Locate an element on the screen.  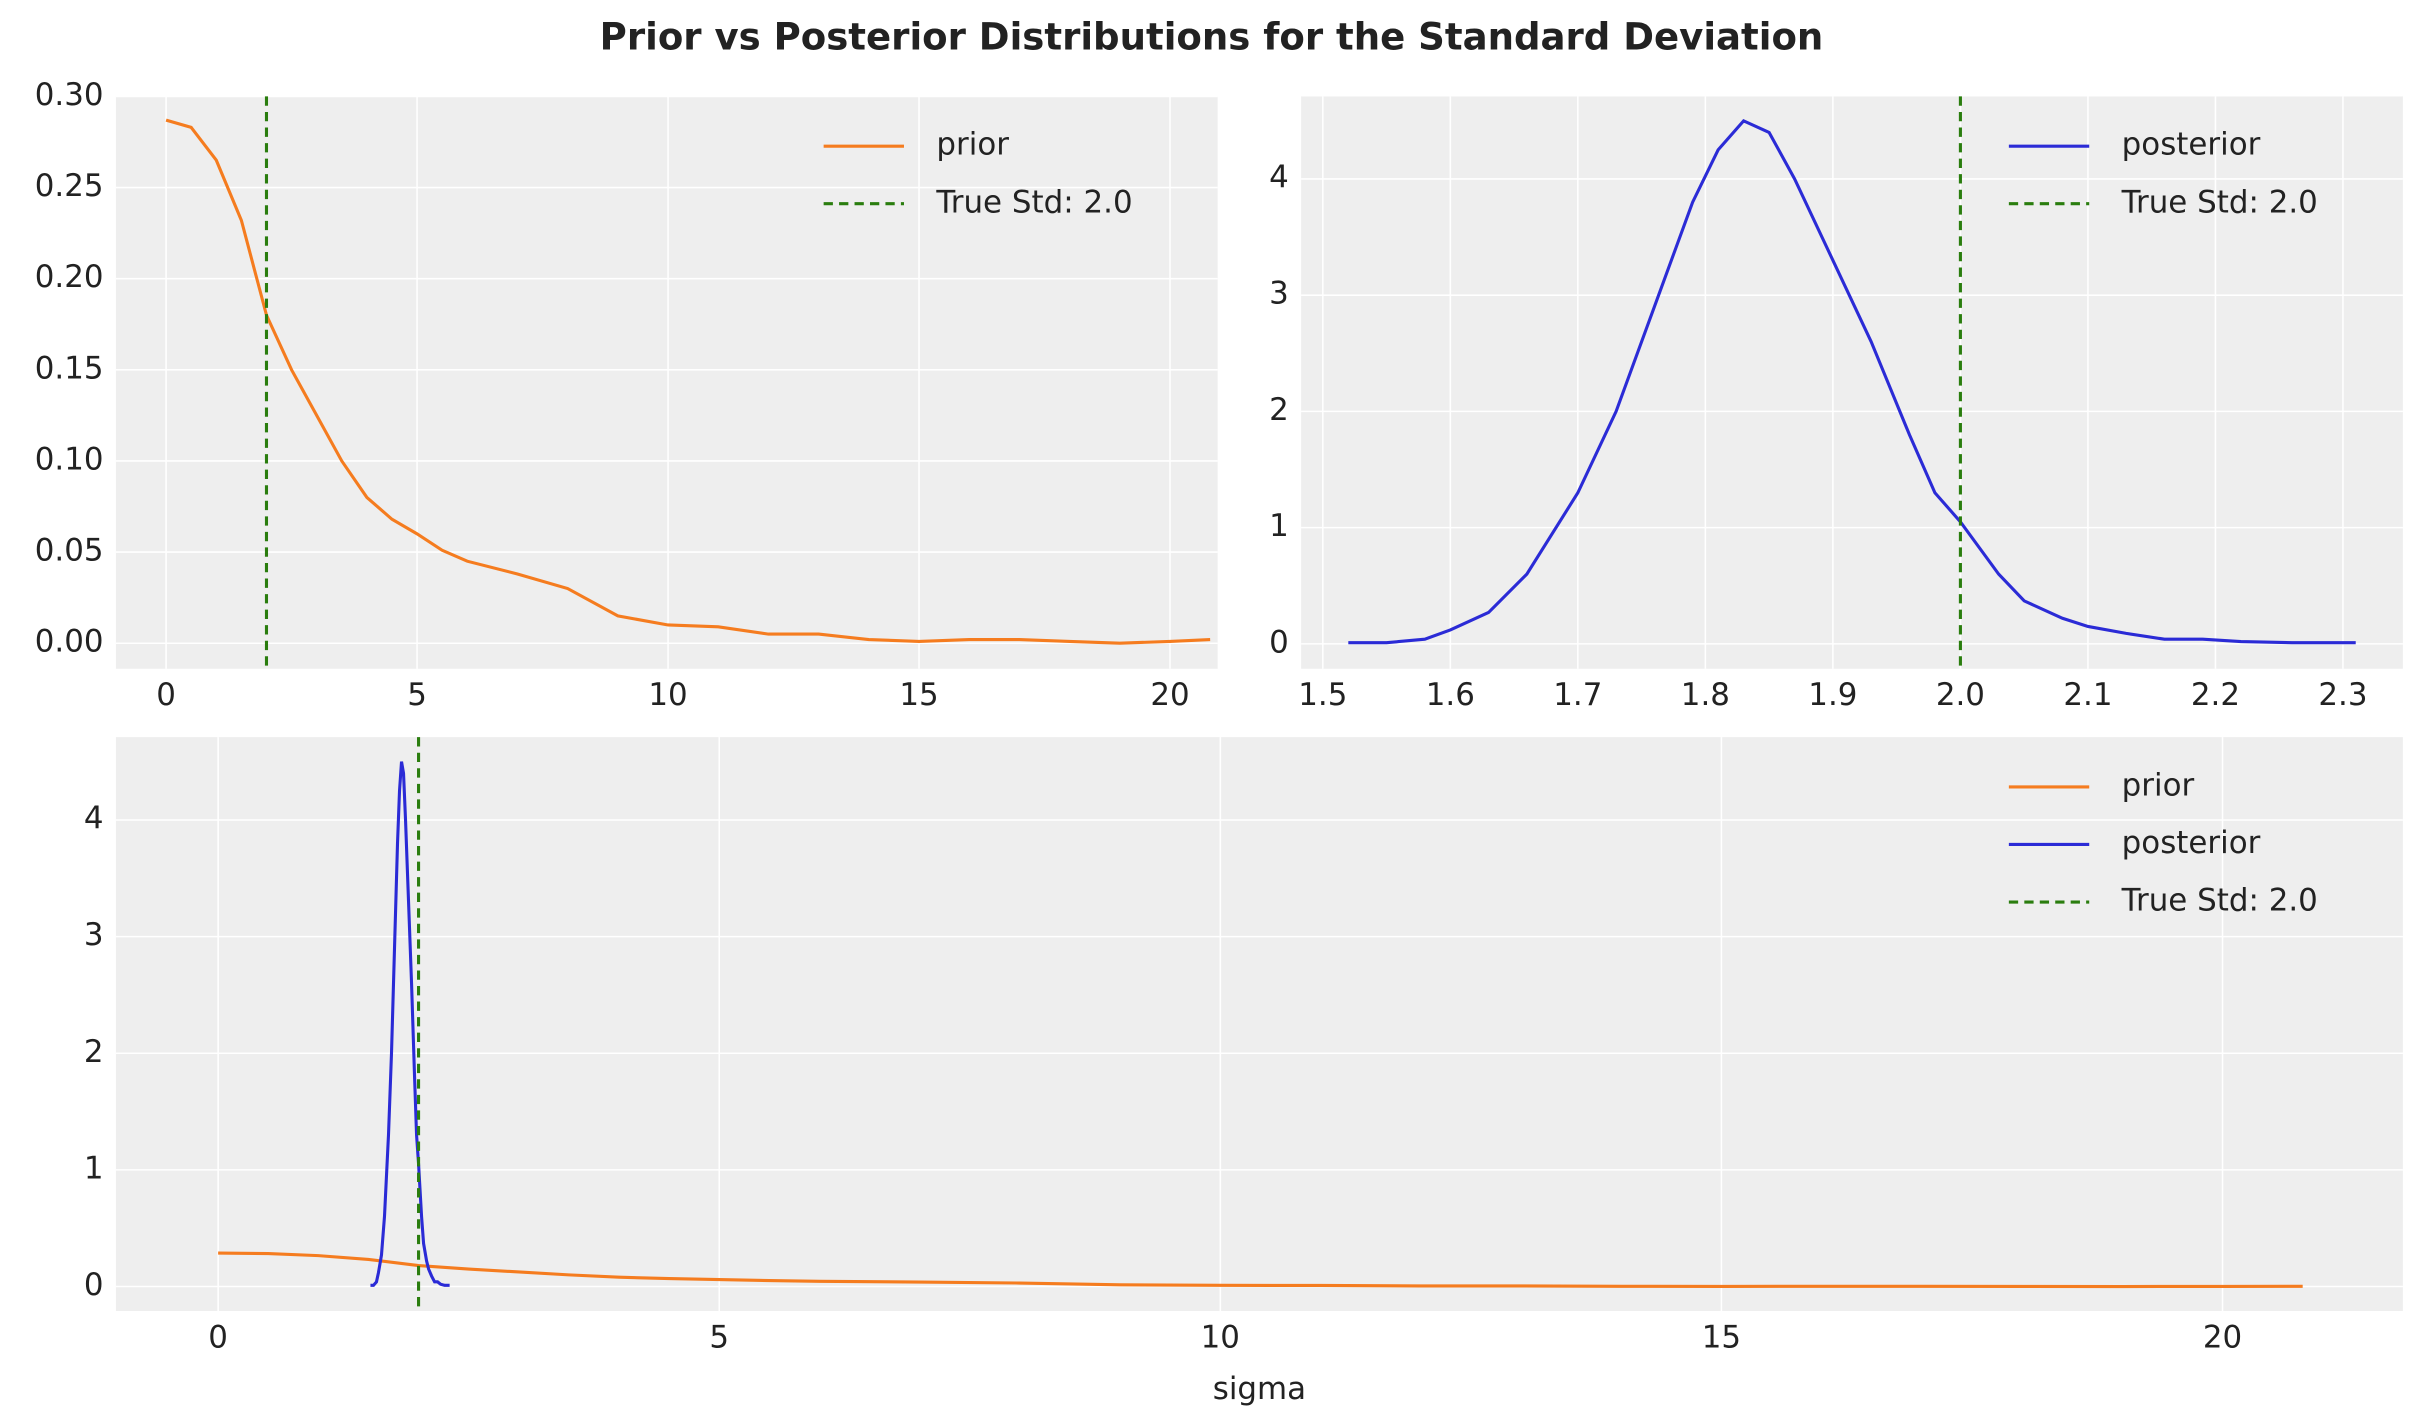
x-axis-label: sigma is located at coordinates (1259, 1389).